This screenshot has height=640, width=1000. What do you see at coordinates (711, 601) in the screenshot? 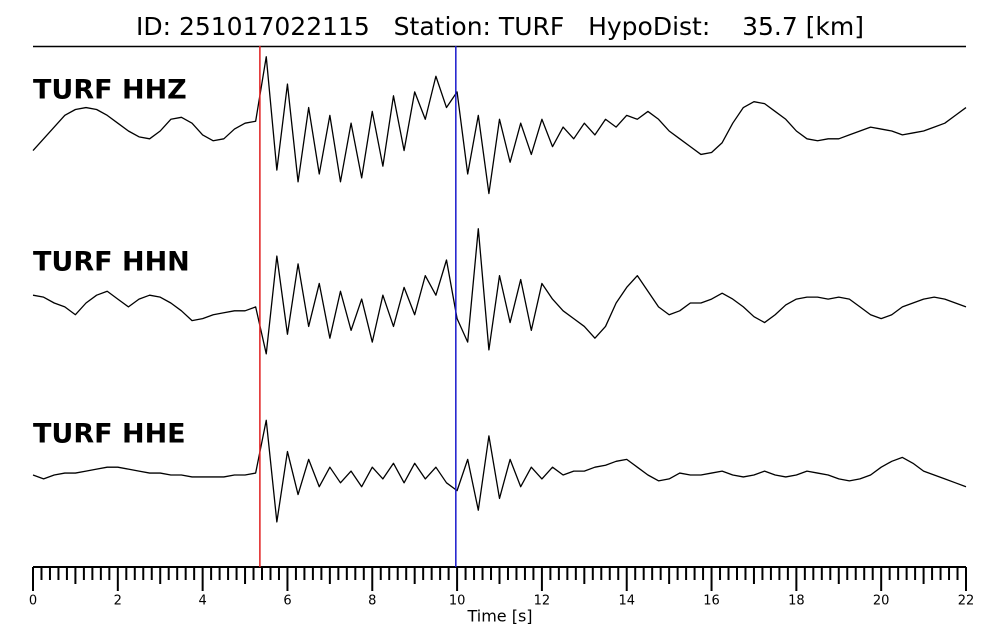
I see `x-tick-label: 16` at bounding box center [711, 601].